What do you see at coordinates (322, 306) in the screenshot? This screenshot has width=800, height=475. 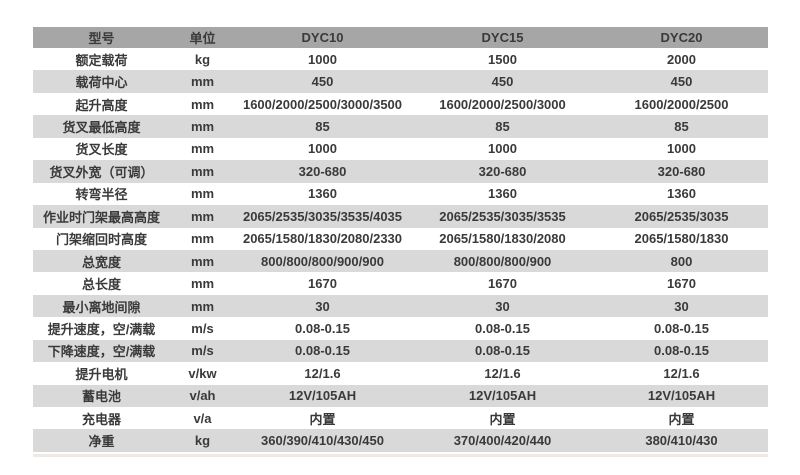 I see `dyc10-value: 30` at bounding box center [322, 306].